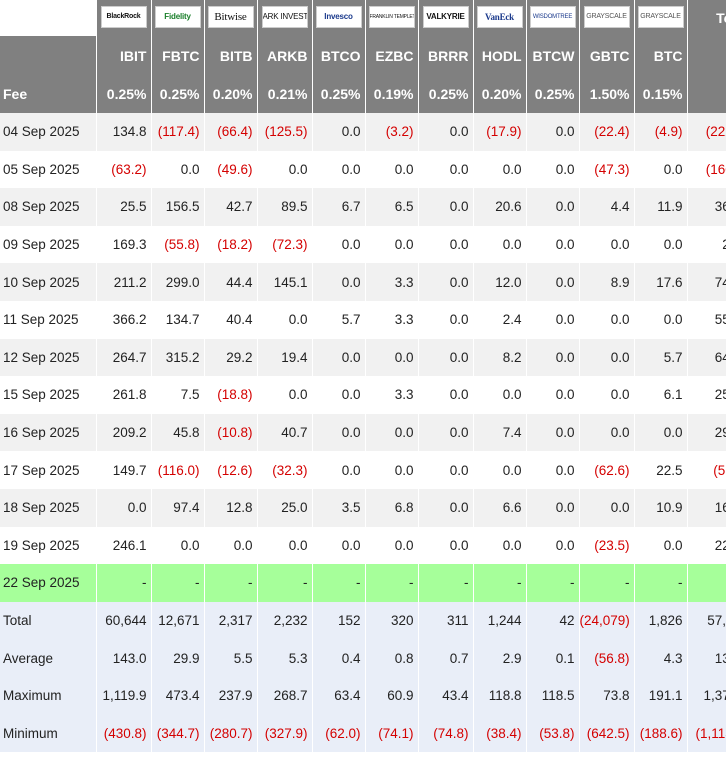 This screenshot has width=726, height=759. I want to click on ticker-cell: ARKB, so click(285, 55).